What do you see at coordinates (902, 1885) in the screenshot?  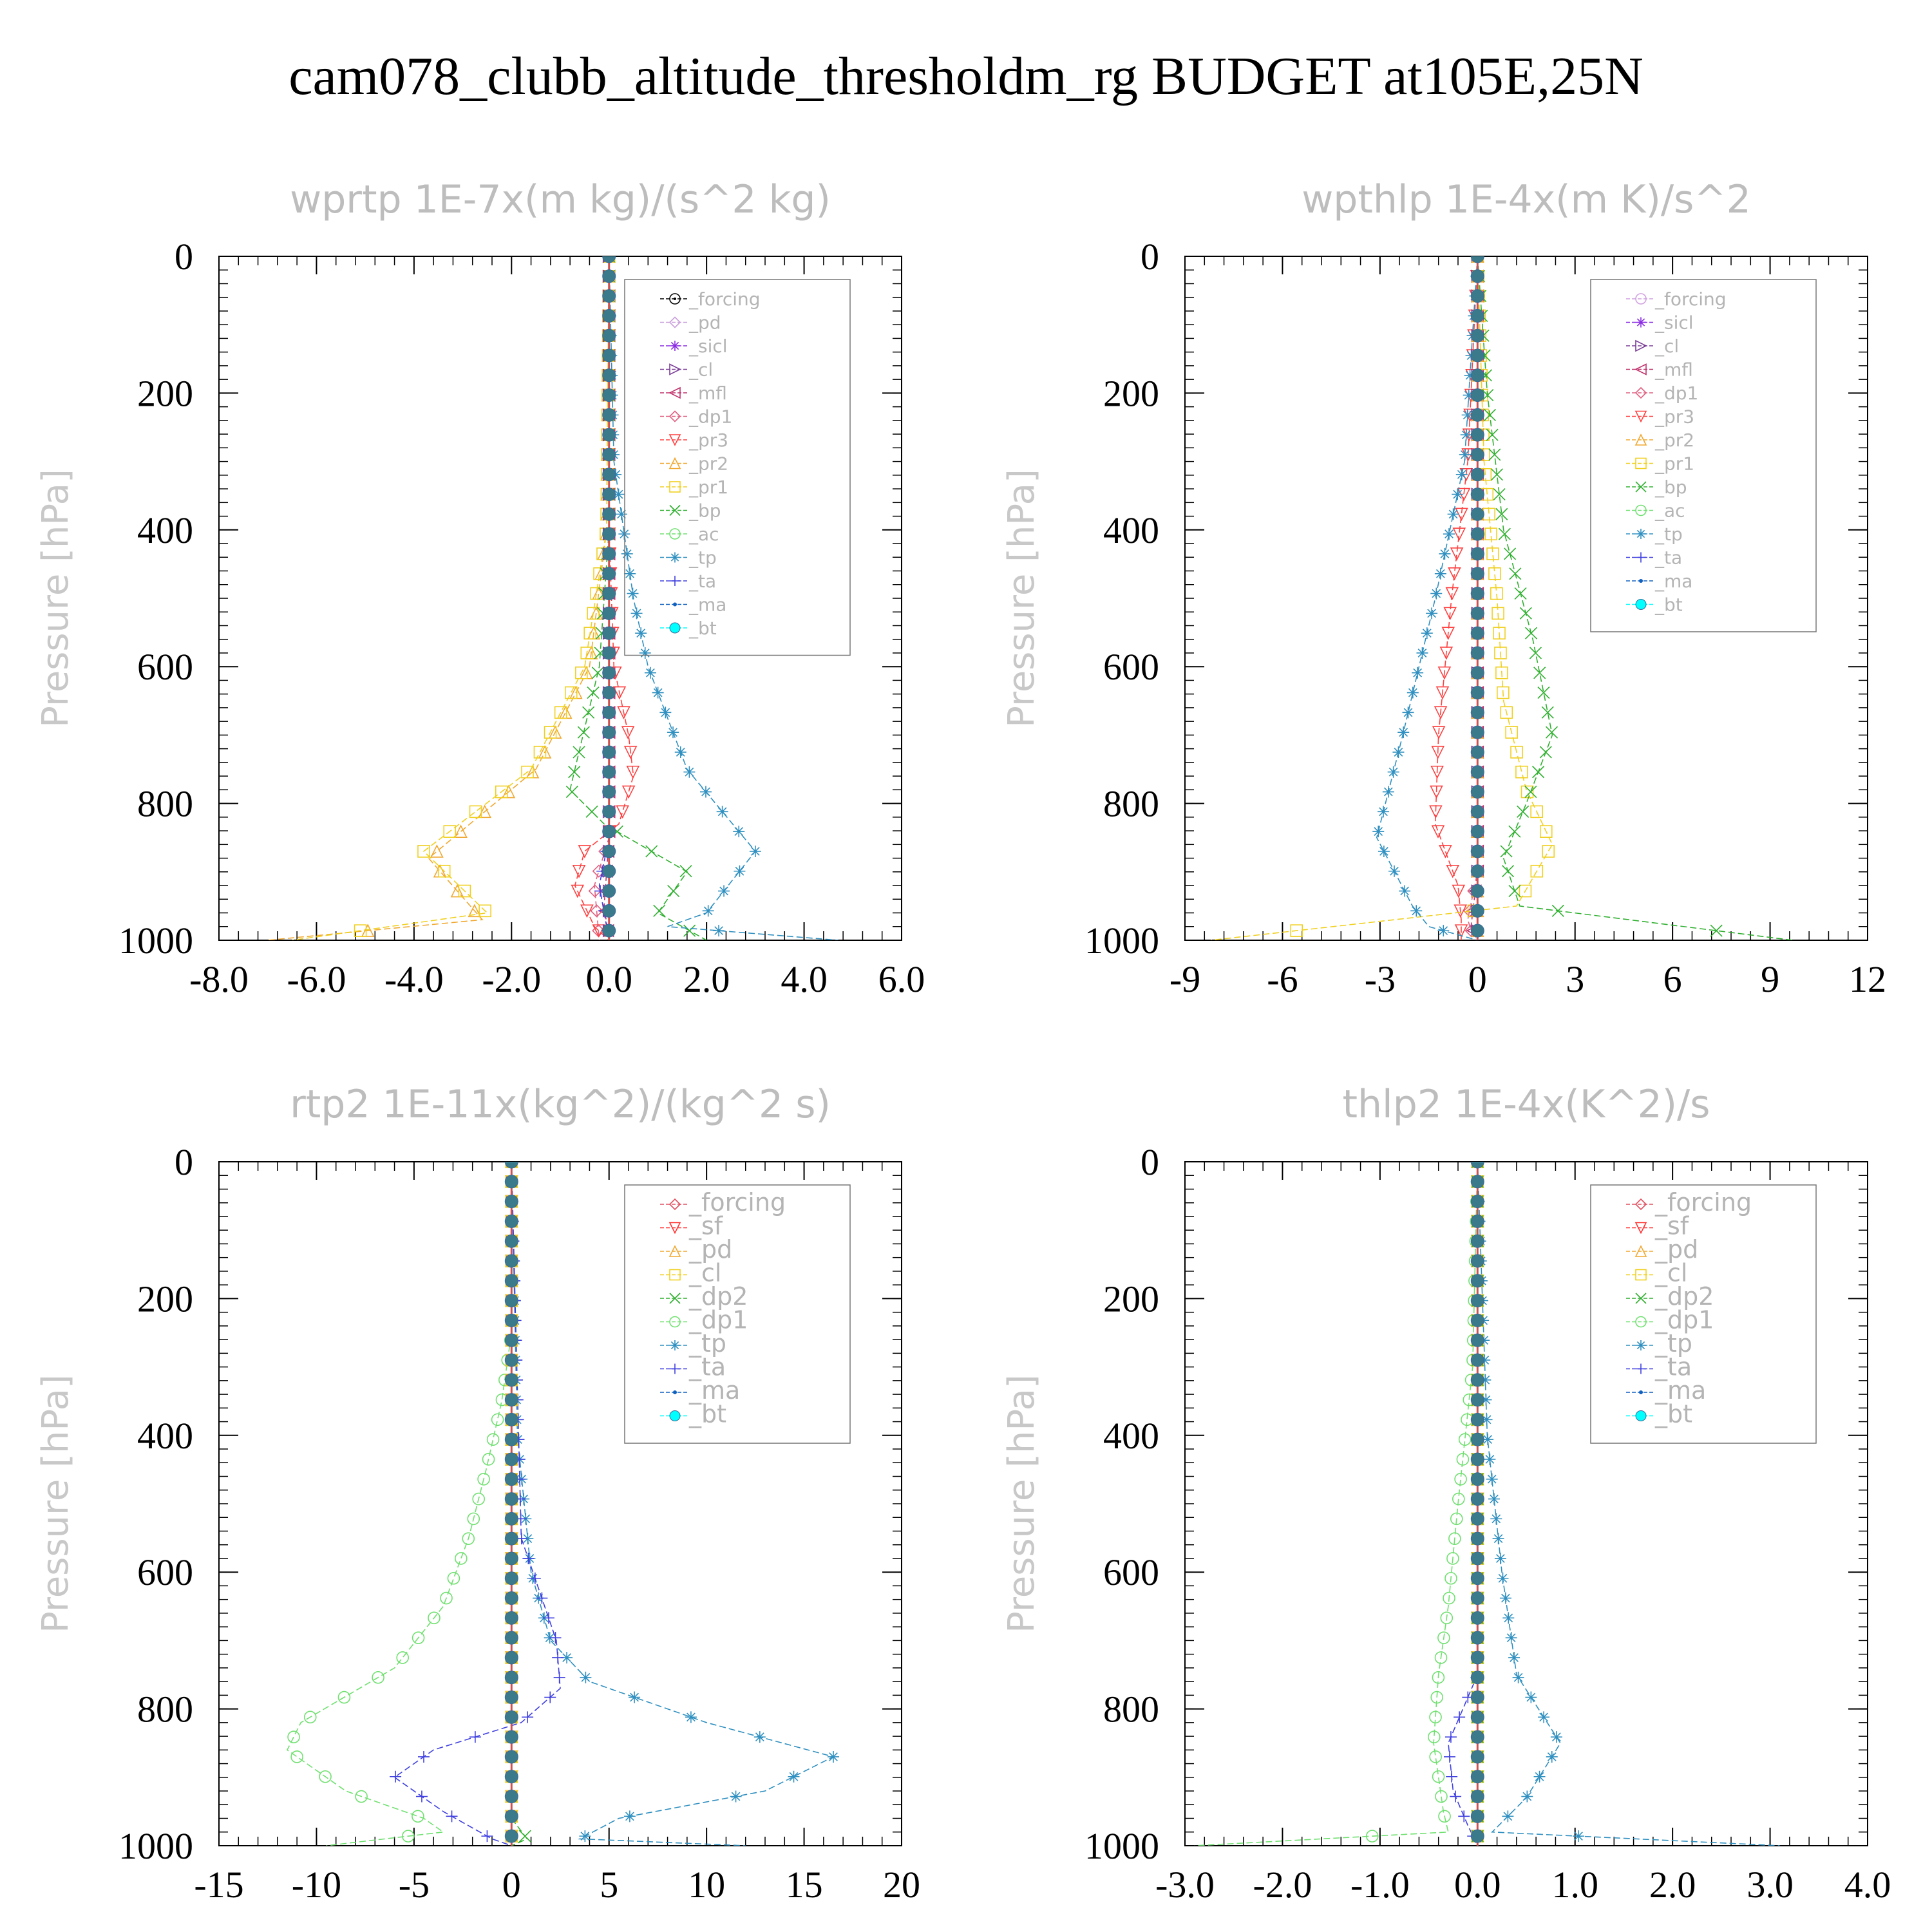 I see `x-tick-label: 20` at bounding box center [902, 1885].